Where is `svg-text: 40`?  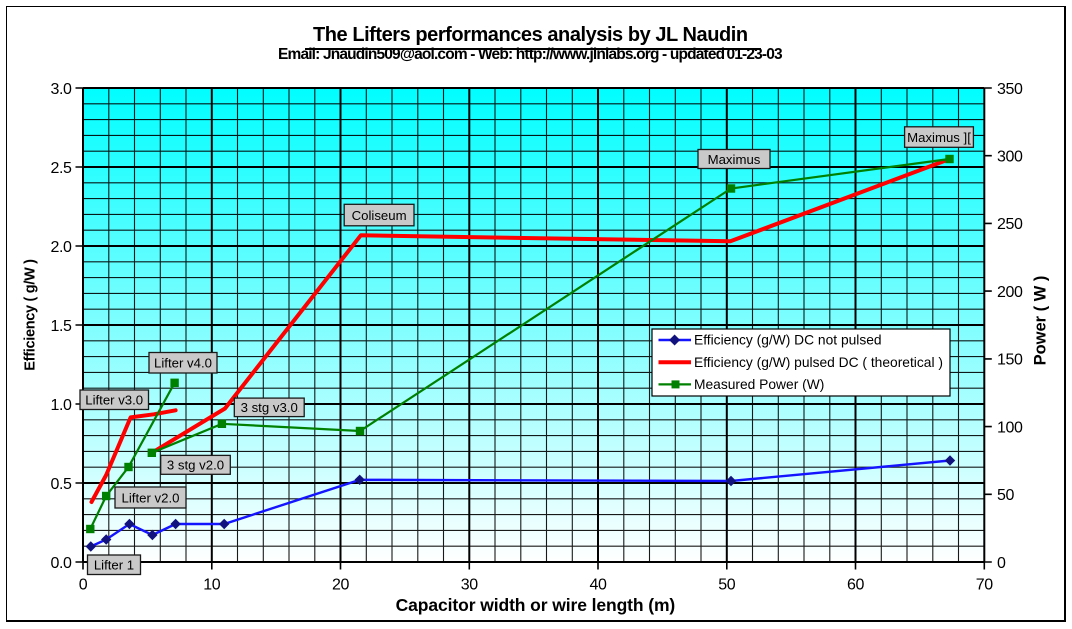
svg-text: 40 is located at coordinates (598, 585).